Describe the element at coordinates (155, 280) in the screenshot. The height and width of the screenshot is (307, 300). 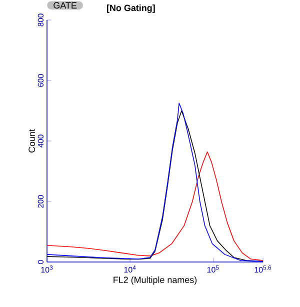
I see `x-axis-title: FL2 (Multiple names)` at that location.